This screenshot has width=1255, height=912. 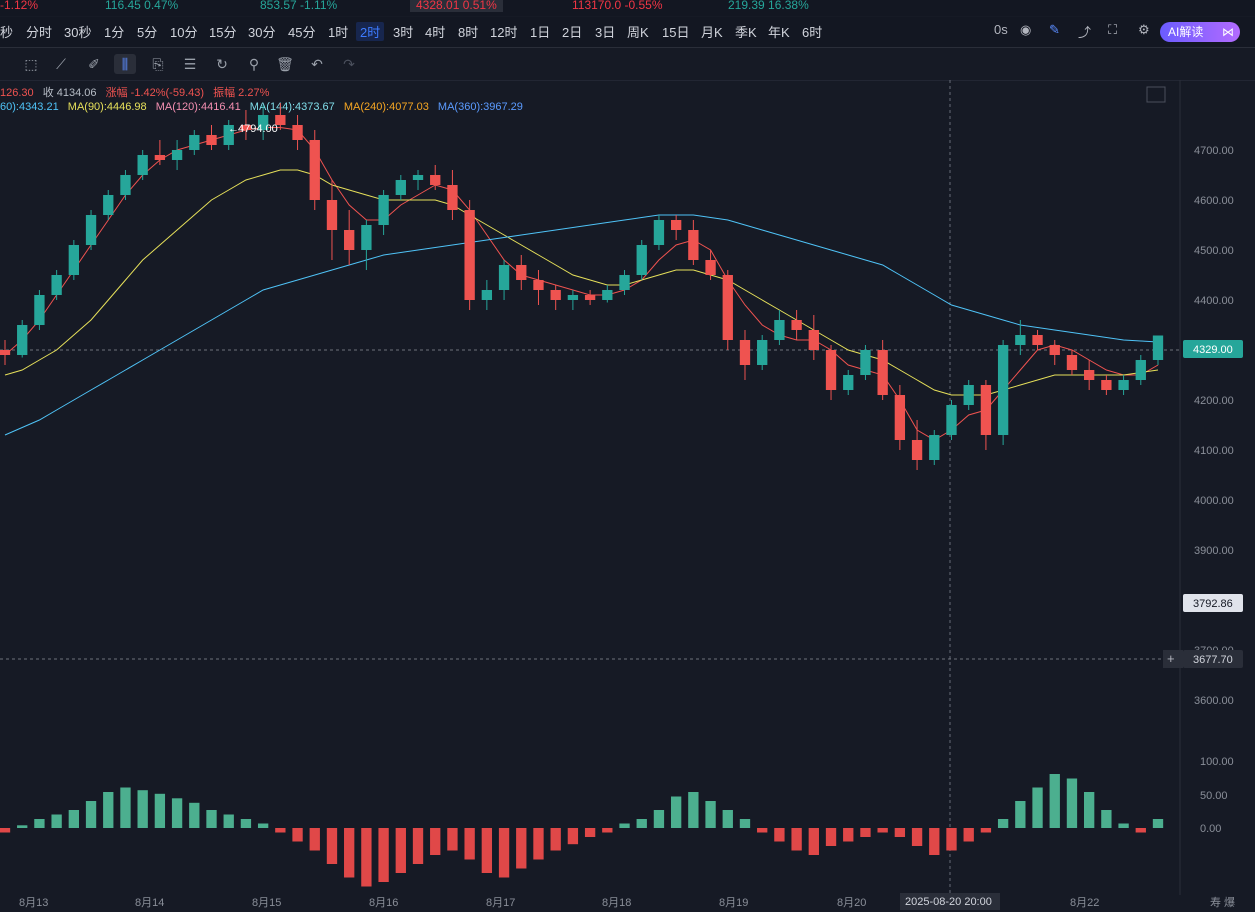 What do you see at coordinates (1026, 29) in the screenshot?
I see `camera-icon: ◉` at bounding box center [1026, 29].